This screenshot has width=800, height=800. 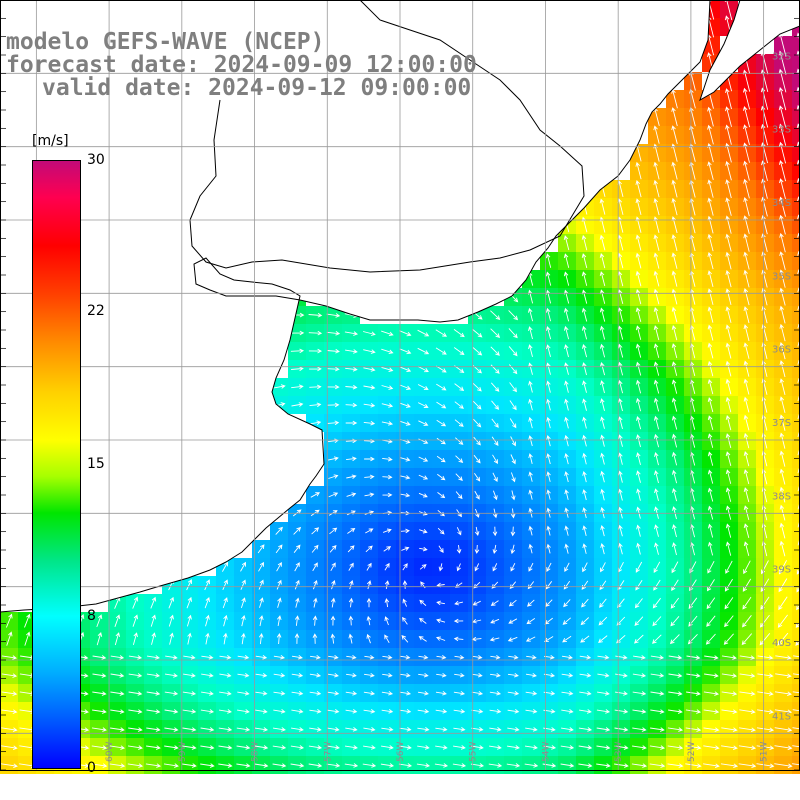 What do you see at coordinates (781, 496) in the screenshot?
I see `latitude-label: 38S` at bounding box center [781, 496].